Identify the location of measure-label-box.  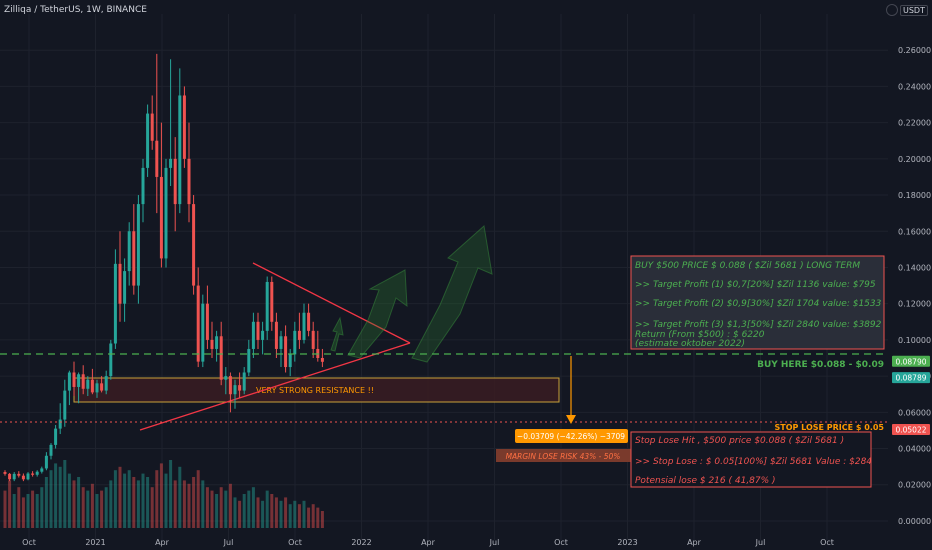
(571, 436).